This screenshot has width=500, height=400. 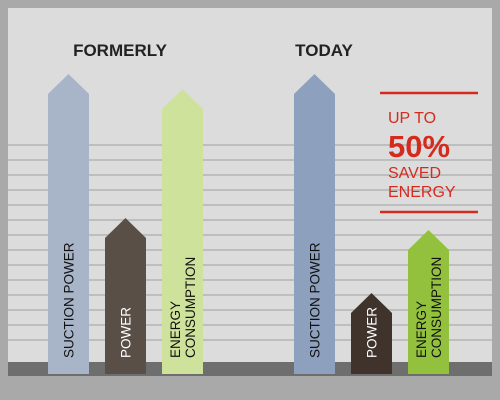 I want to click on bar-today-power, so click(x=371, y=333).